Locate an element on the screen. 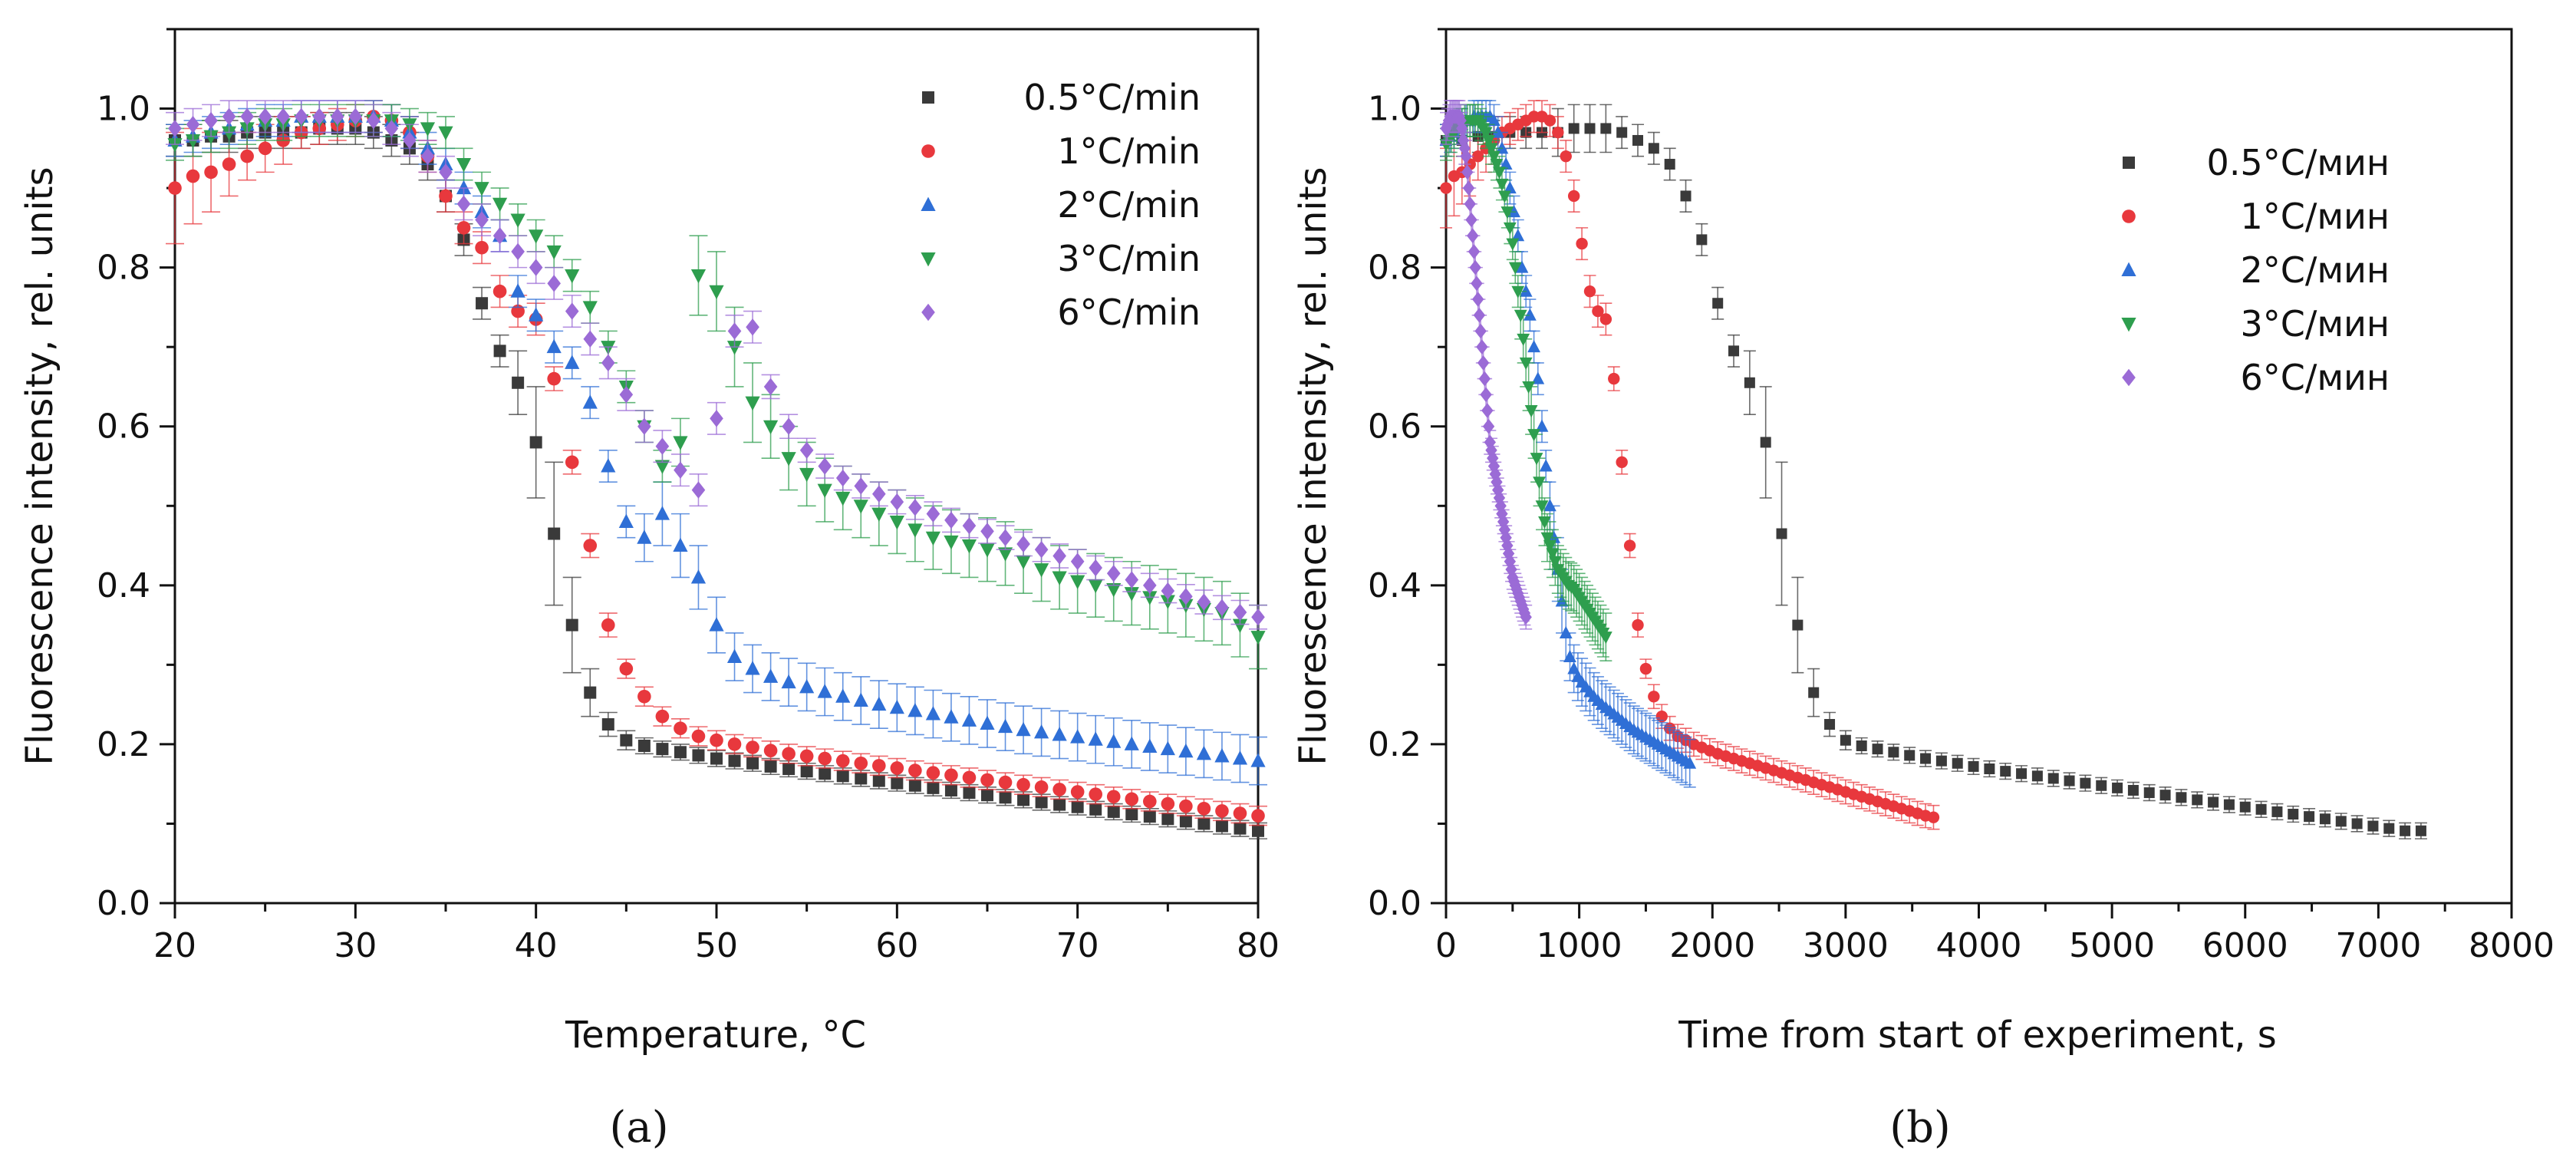  legend-label: 1°C/min is located at coordinates (1129, 151).